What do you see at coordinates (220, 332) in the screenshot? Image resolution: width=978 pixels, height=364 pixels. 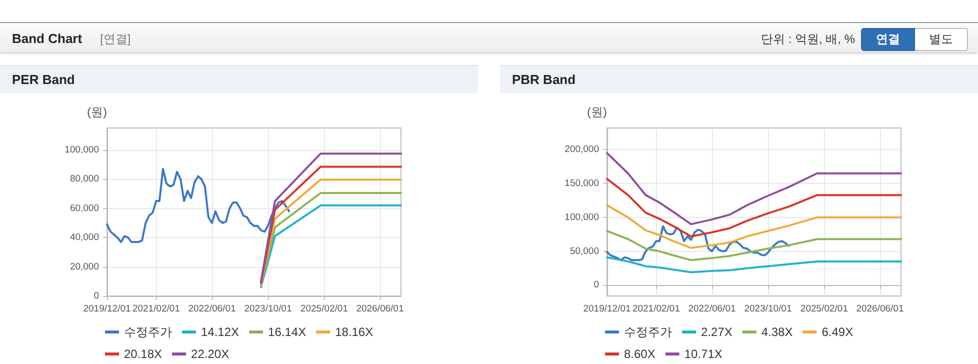 I see `legend-label: 14.12X` at bounding box center [220, 332].